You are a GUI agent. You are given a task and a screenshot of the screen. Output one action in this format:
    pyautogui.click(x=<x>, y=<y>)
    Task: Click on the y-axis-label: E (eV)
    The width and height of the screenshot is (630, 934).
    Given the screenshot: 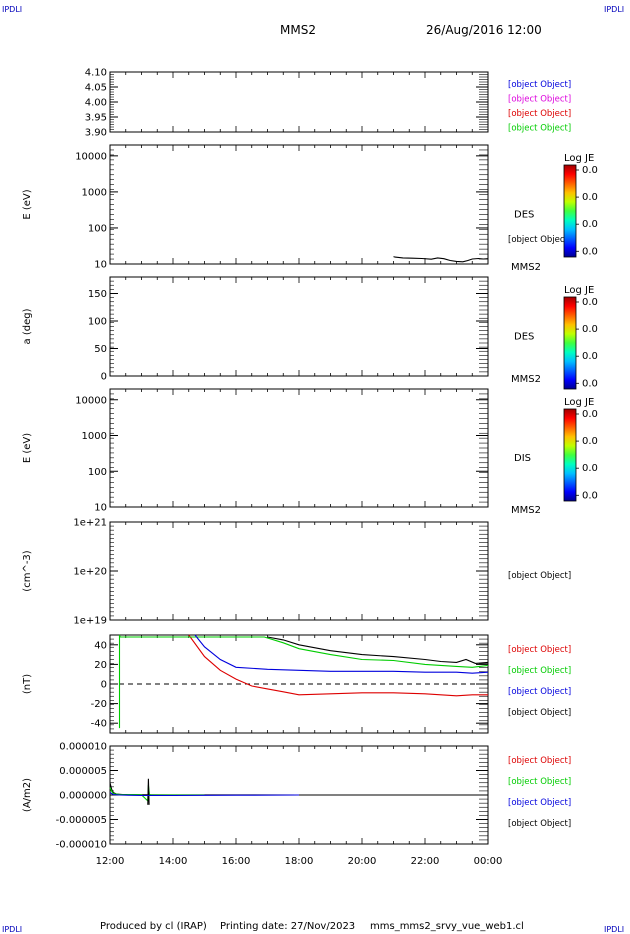 What is the action you would take?
    pyautogui.click(x=27, y=448)
    